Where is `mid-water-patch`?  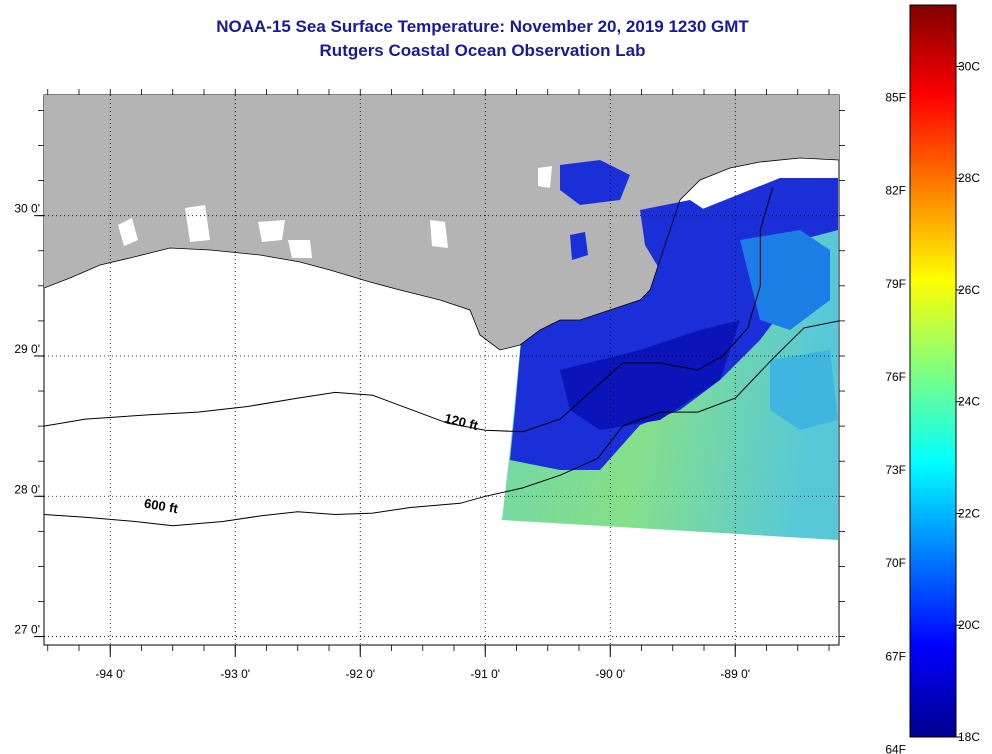
mid-water-patch is located at coordinates (785, 280).